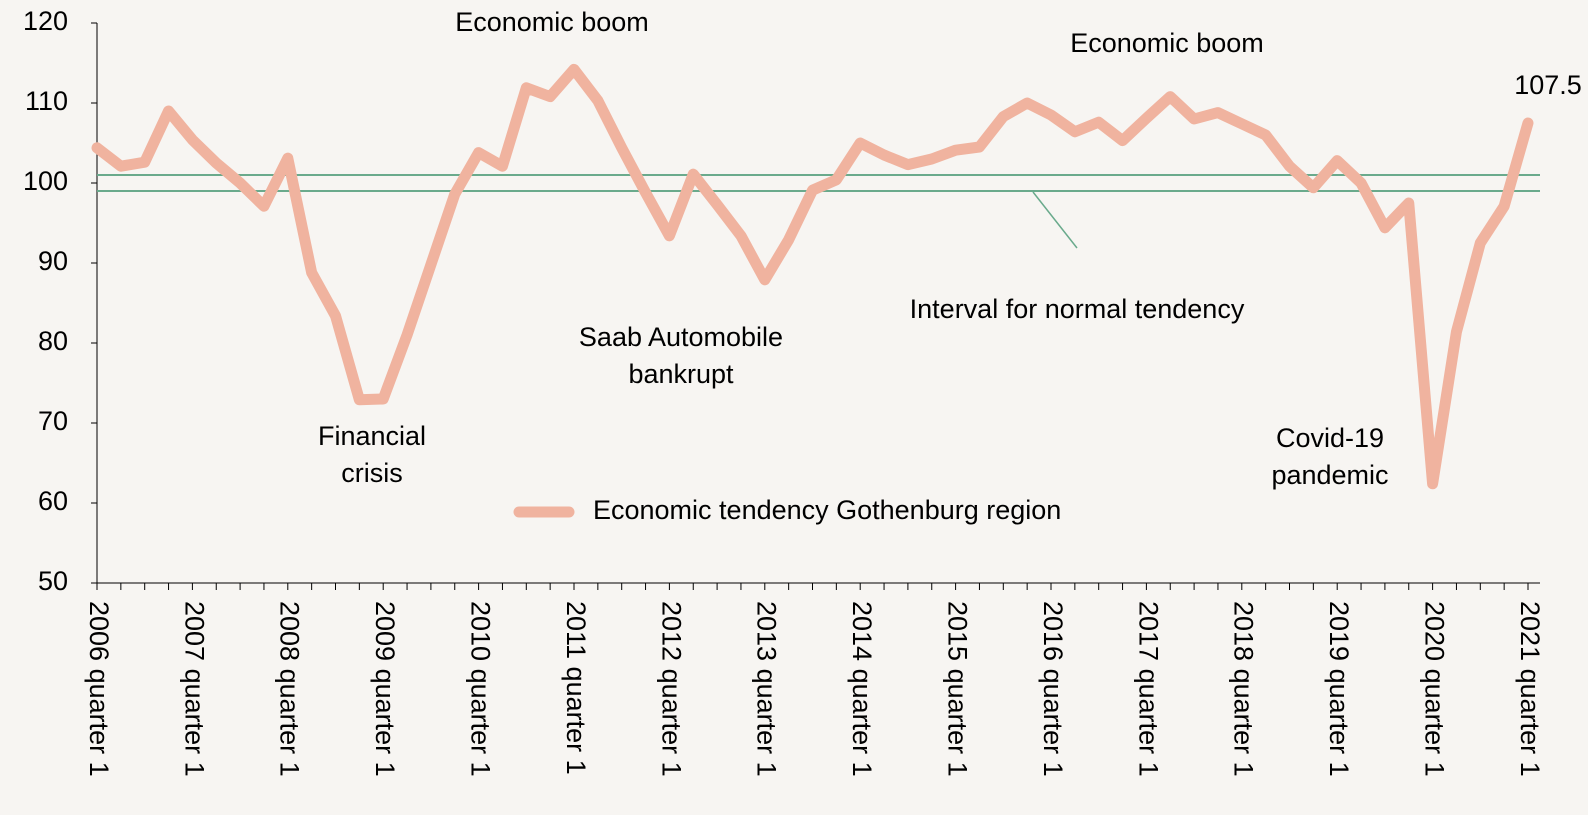 The height and width of the screenshot is (815, 1588). What do you see at coordinates (1329, 475) in the screenshot?
I see `annotation: pandemic` at bounding box center [1329, 475].